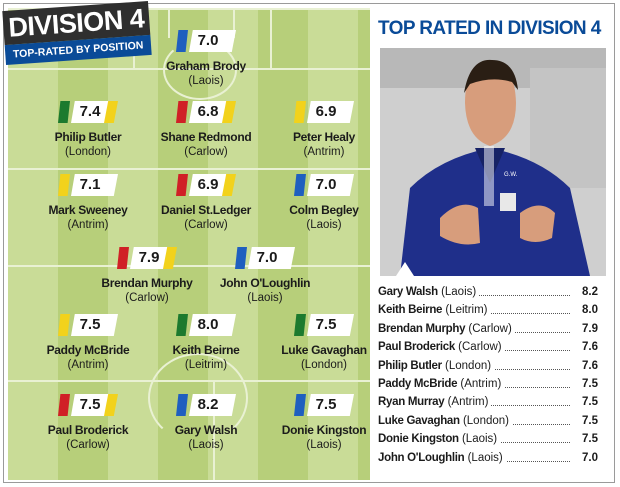 The width and height of the screenshot is (620, 487). What do you see at coordinates (421, 457) in the screenshot?
I see `top-rated-player-name: John O'Loughlin` at bounding box center [421, 457].